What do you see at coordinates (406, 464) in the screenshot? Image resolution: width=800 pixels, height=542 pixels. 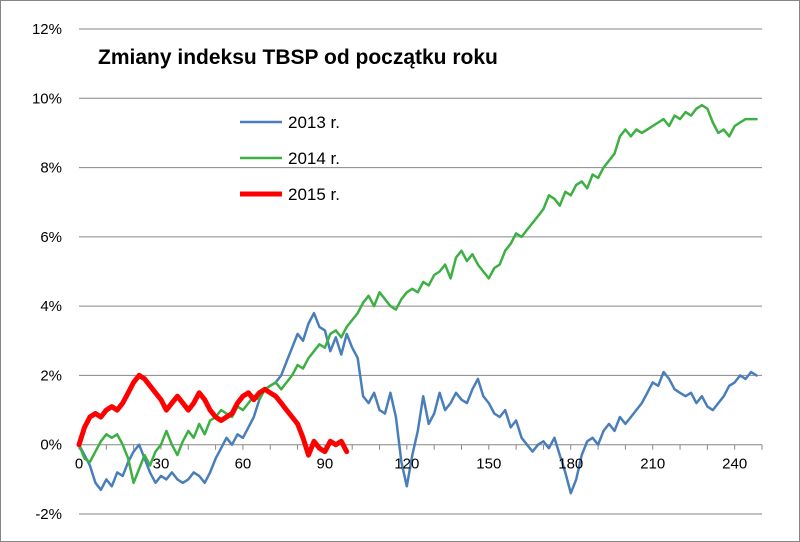 I see `x-tick-label: 120` at bounding box center [406, 464].